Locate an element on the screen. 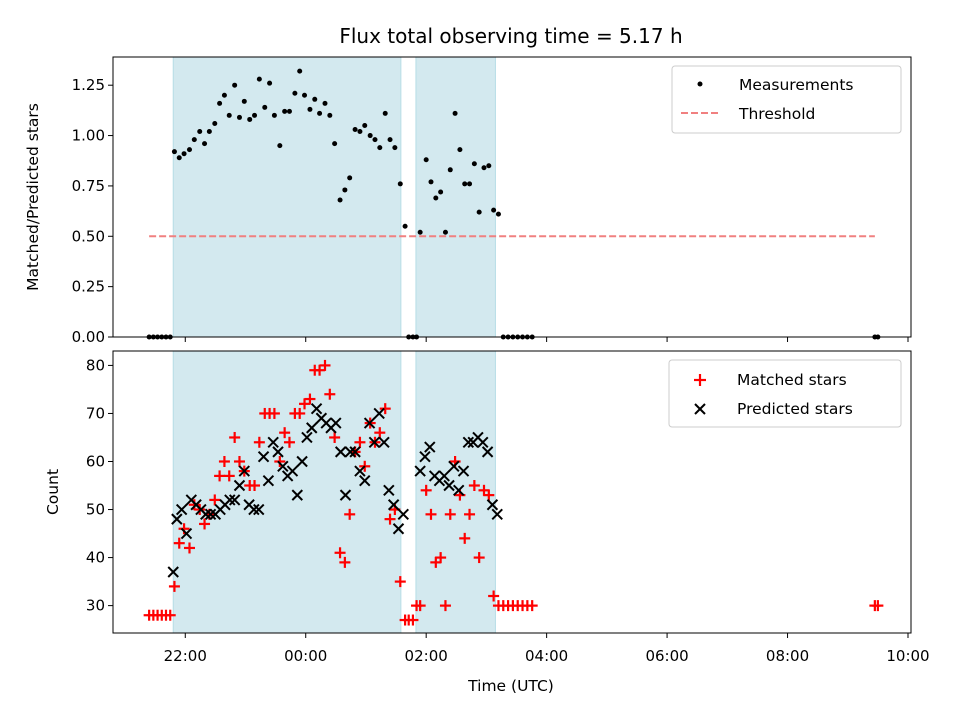 Image resolution: width=960 pixels, height=720 pixels. top-shaded-intervals is located at coordinates (334, 197).